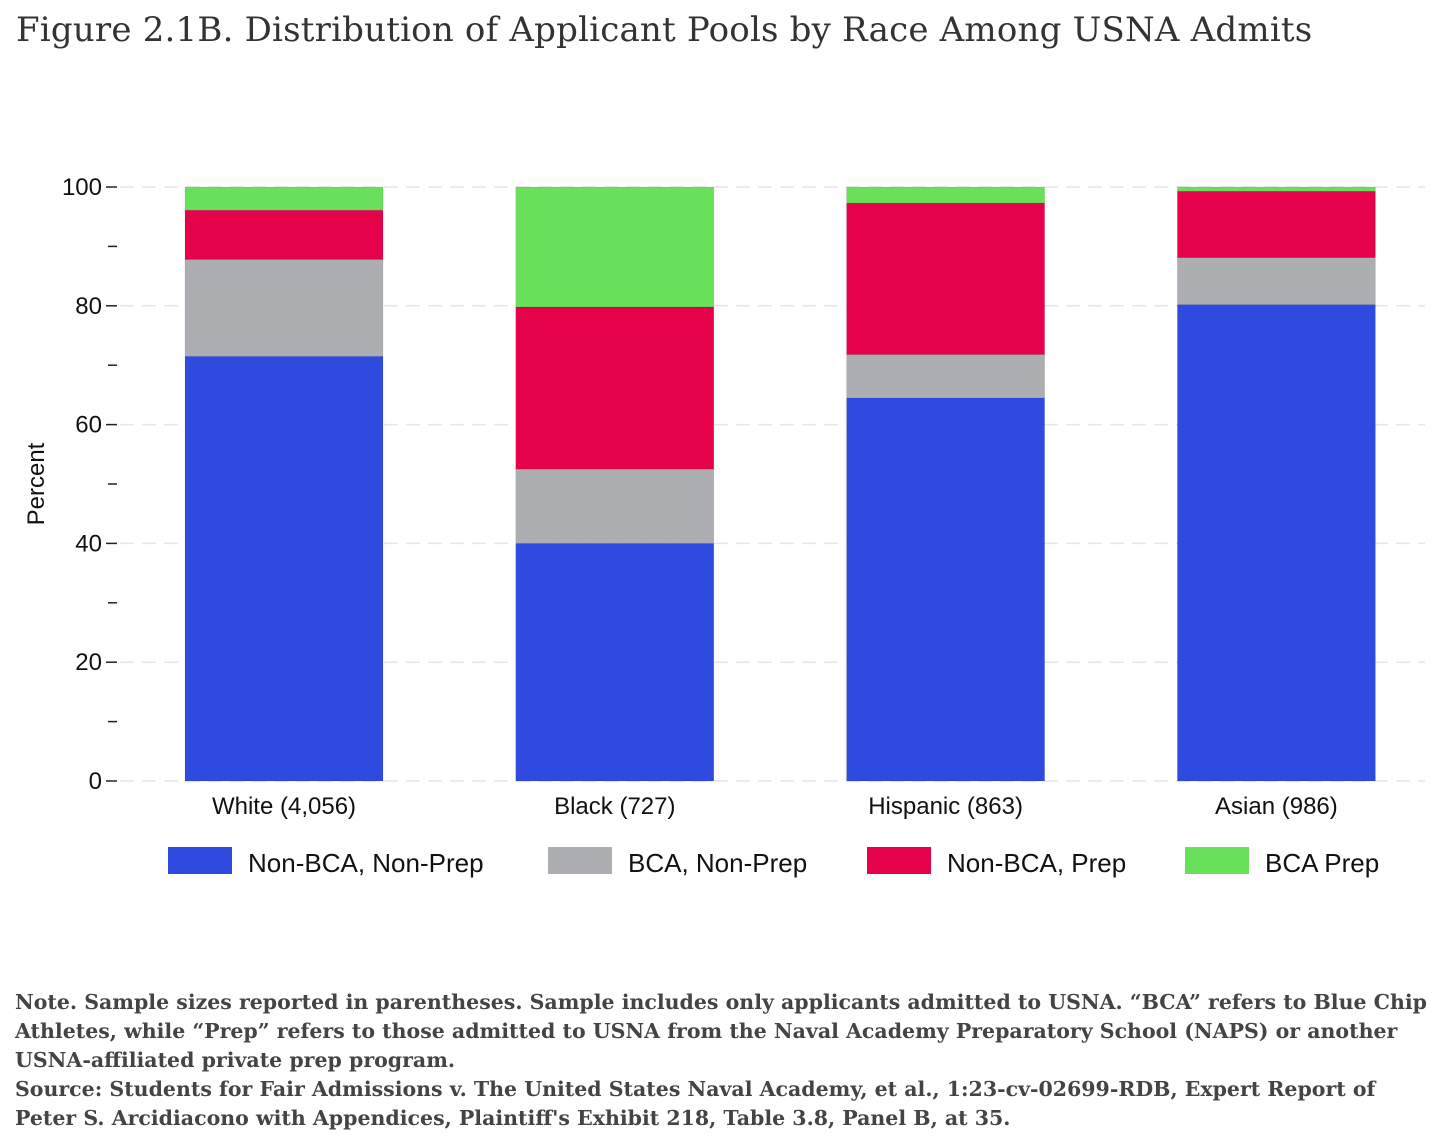 This screenshot has height=1148, width=1440. Describe the element at coordinates (1036, 863) in the screenshot. I see `legend-label: Non-BCA, Prep` at that location.